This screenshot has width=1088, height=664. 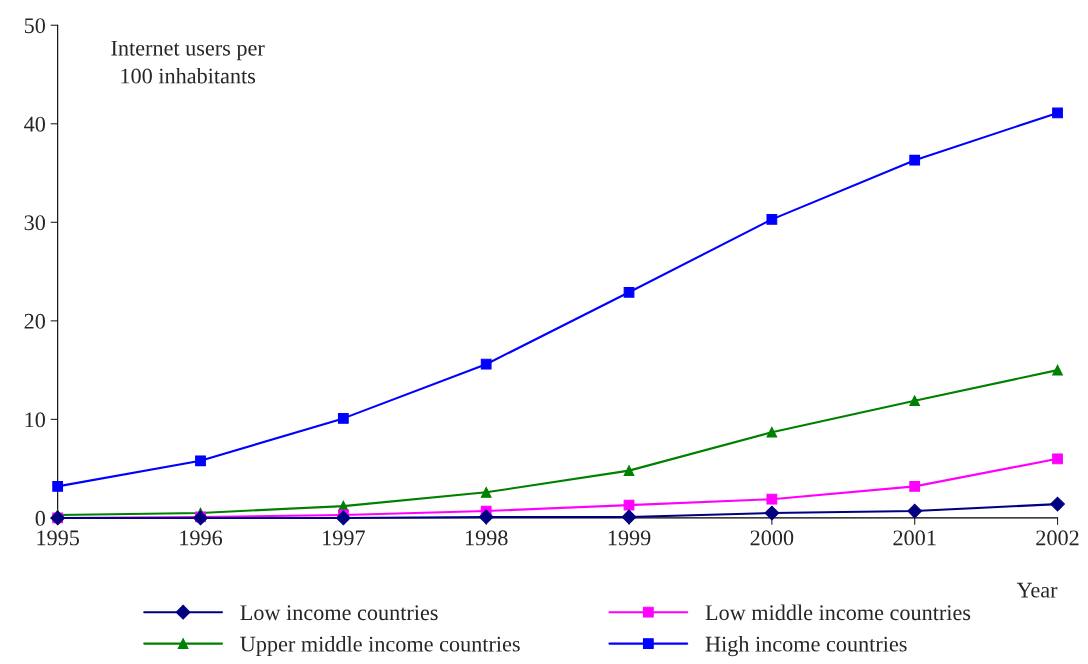 What do you see at coordinates (35, 26) in the screenshot?
I see `y-tick-label: 50` at bounding box center [35, 26].